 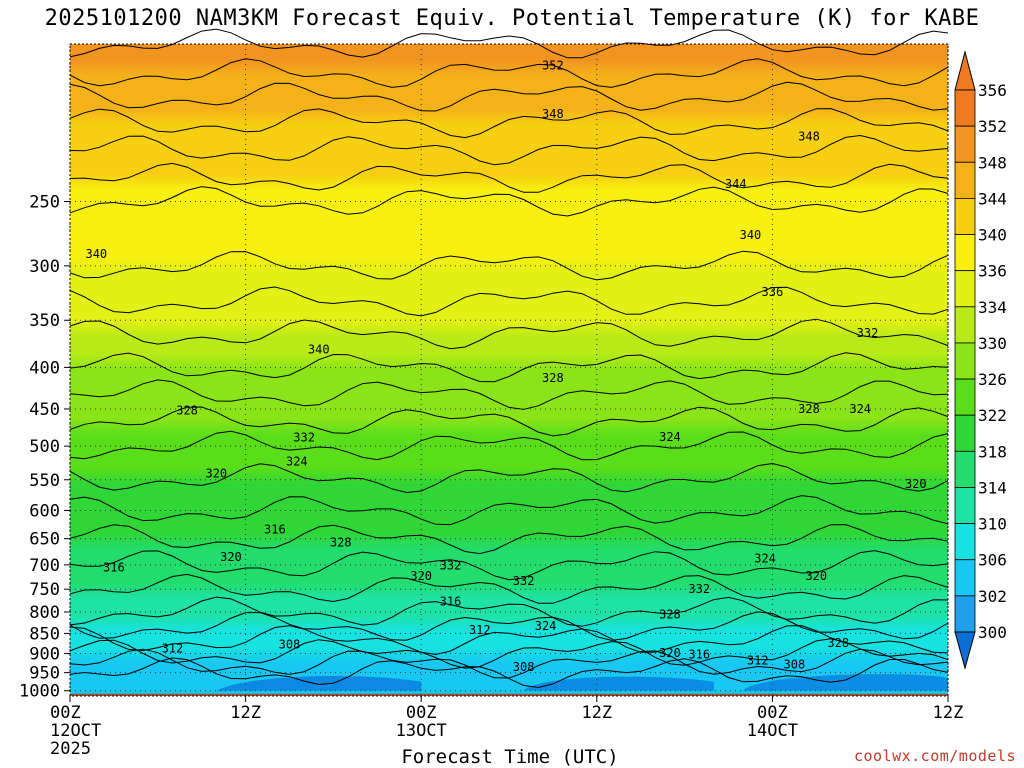 I want to click on contour-label: 352, so click(x=553, y=65).